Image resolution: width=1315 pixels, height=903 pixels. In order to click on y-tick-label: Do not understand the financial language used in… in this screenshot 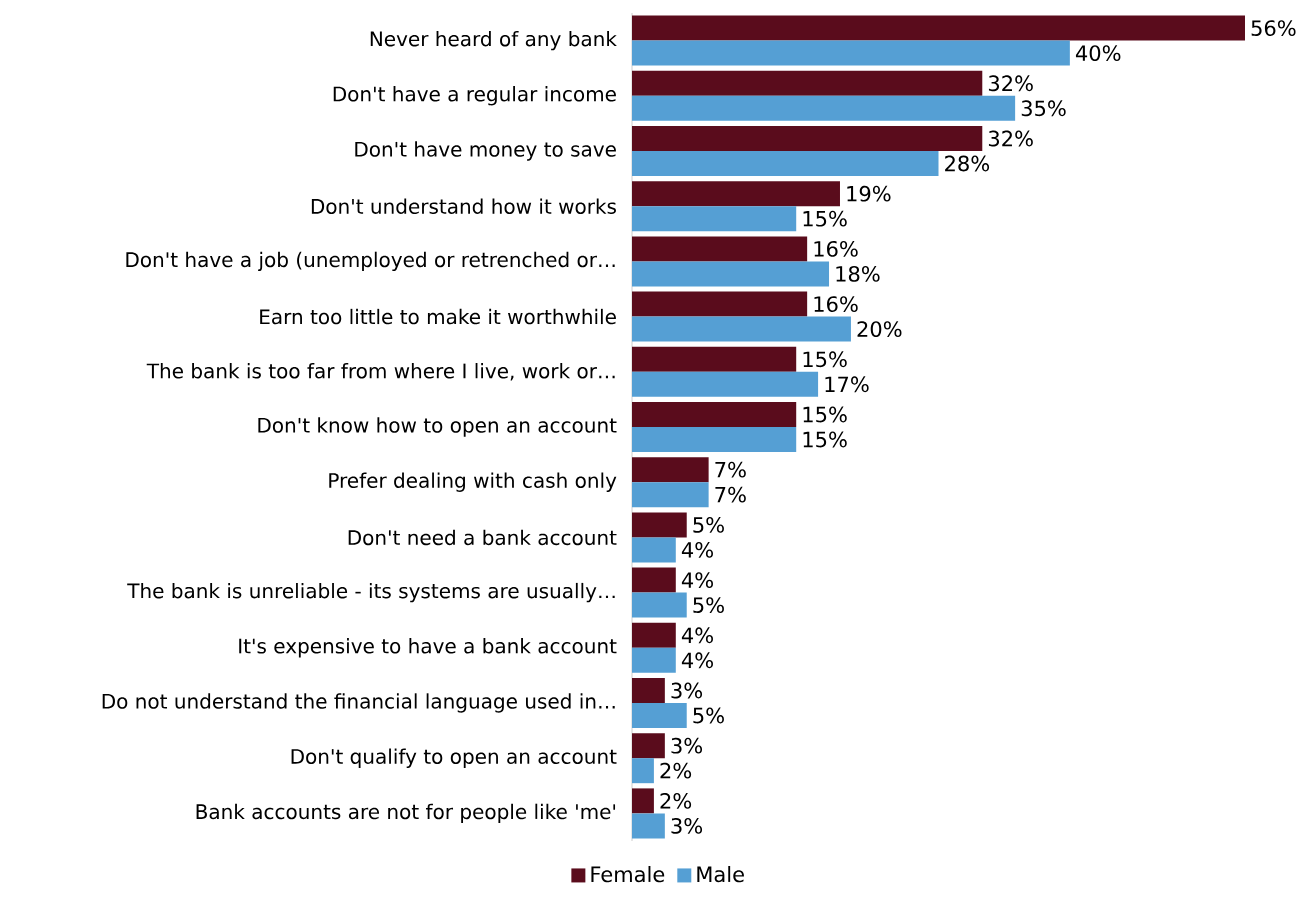, I will do `click(358, 703)`.